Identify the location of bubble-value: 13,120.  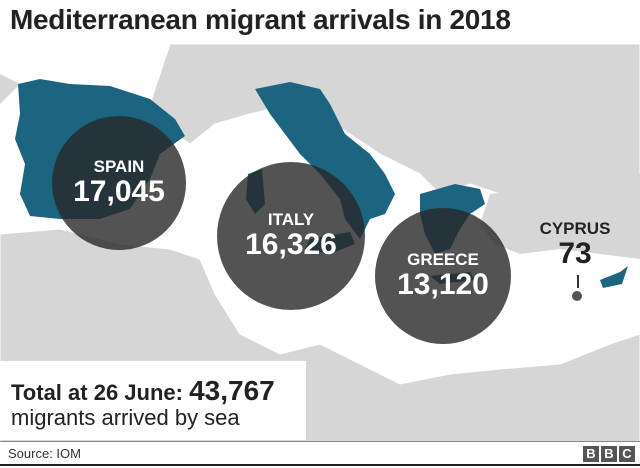
(443, 284).